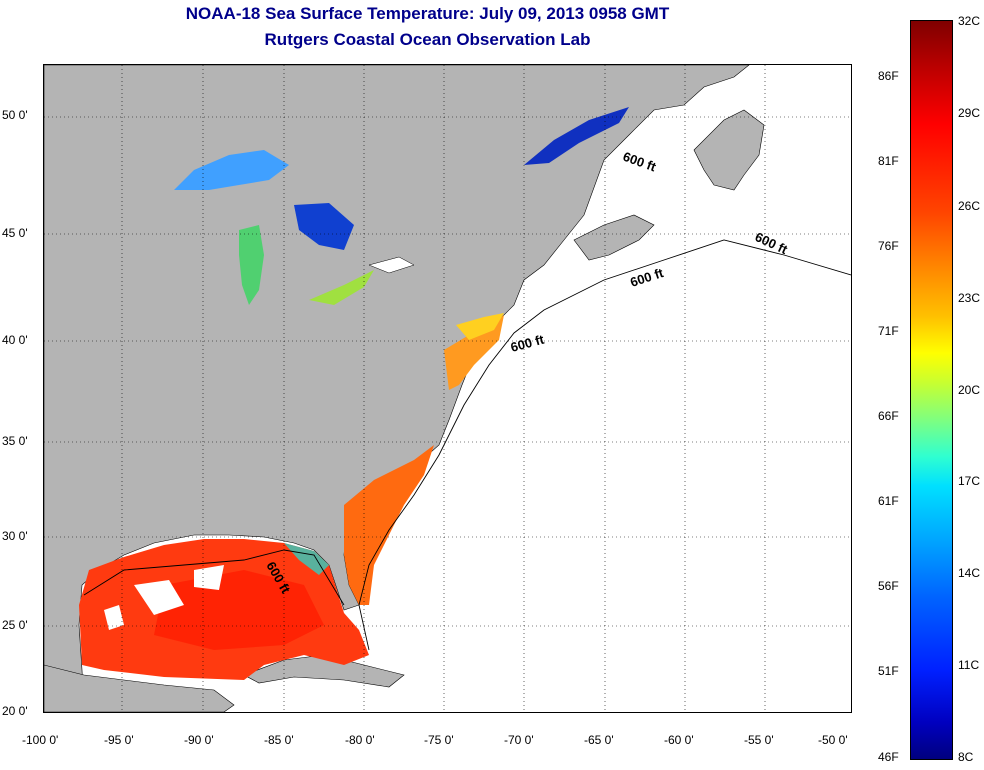  Describe the element at coordinates (164, 597) in the screenshot. I see `cloud-gaps` at that location.